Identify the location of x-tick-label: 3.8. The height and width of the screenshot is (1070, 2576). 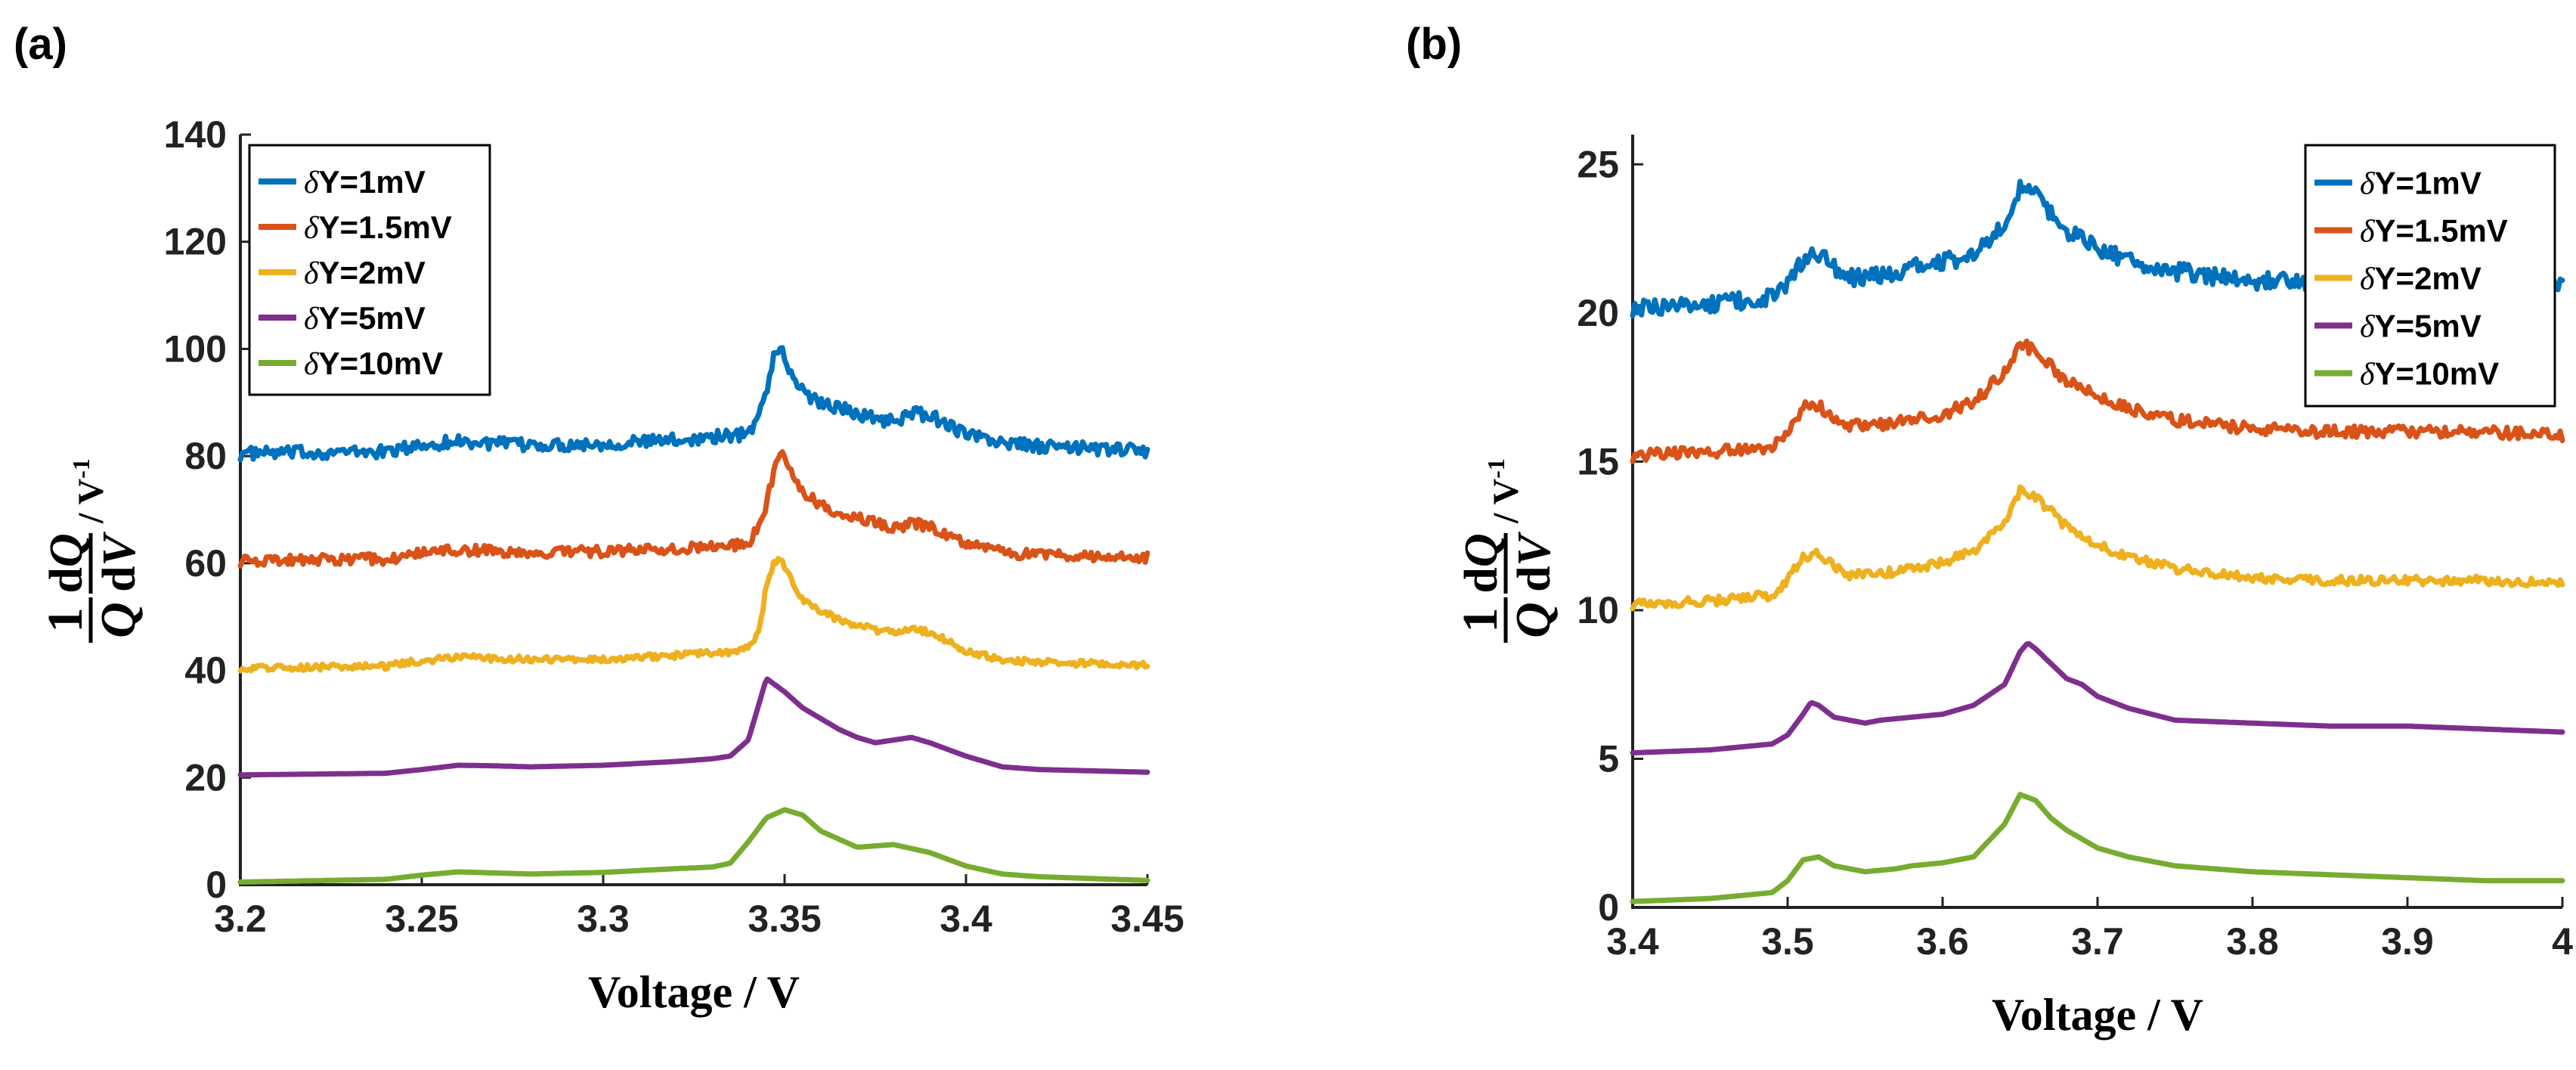
(2252, 941).